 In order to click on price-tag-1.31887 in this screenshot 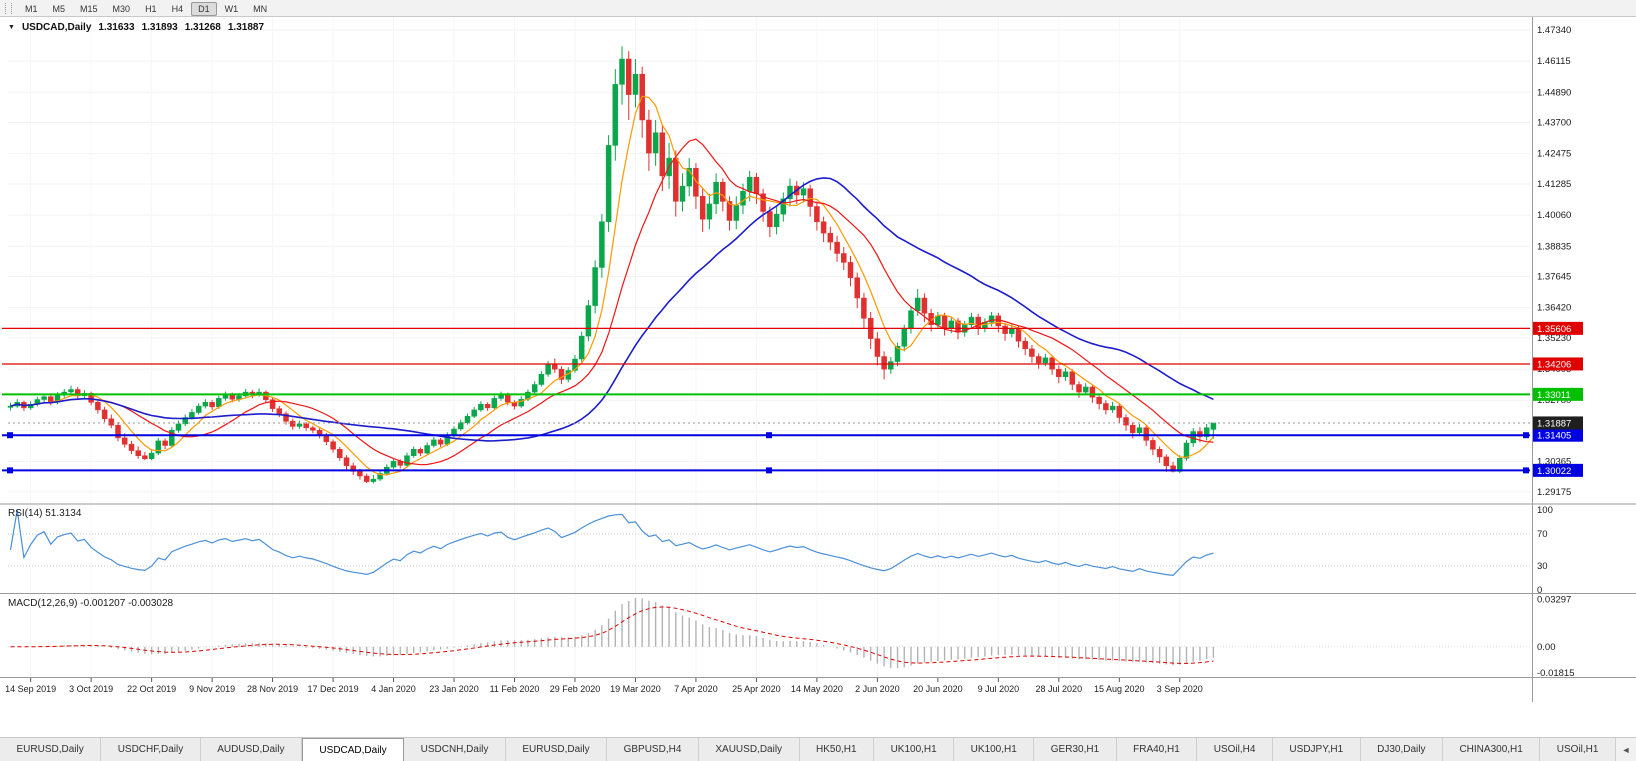, I will do `click(1558, 423)`.